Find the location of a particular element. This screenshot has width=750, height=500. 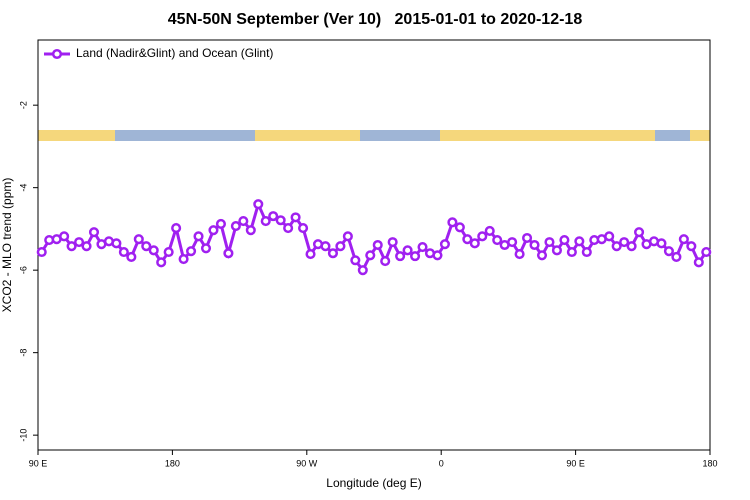

y-tick-label: -8 is located at coordinates (23, 353).